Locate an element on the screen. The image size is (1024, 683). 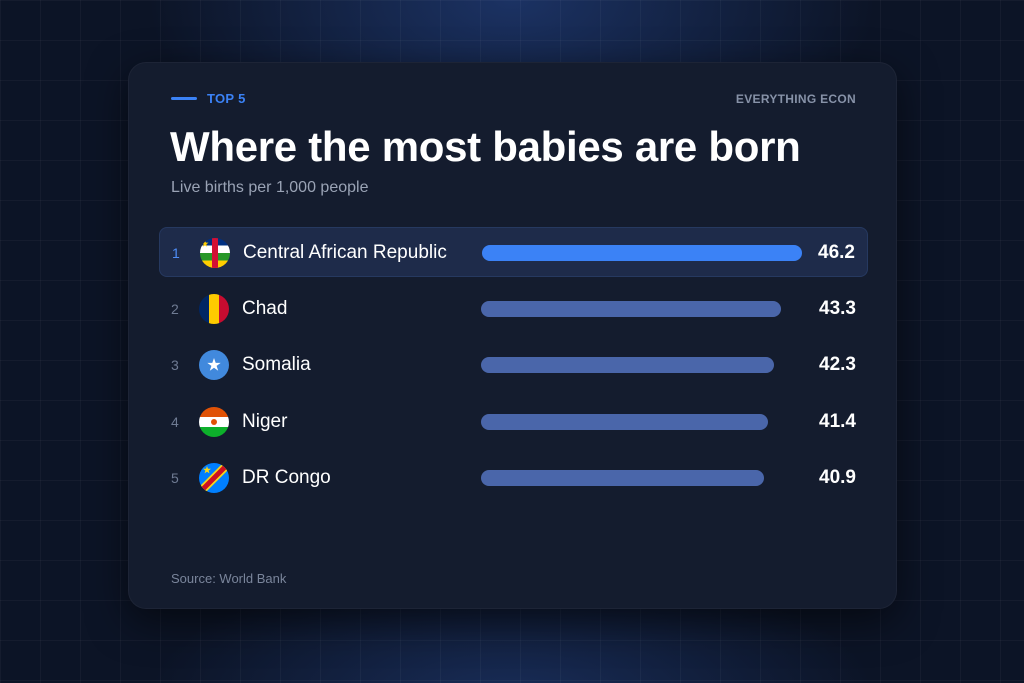
bar-row: 3 Somalia 42.3 is located at coordinates (513, 365).